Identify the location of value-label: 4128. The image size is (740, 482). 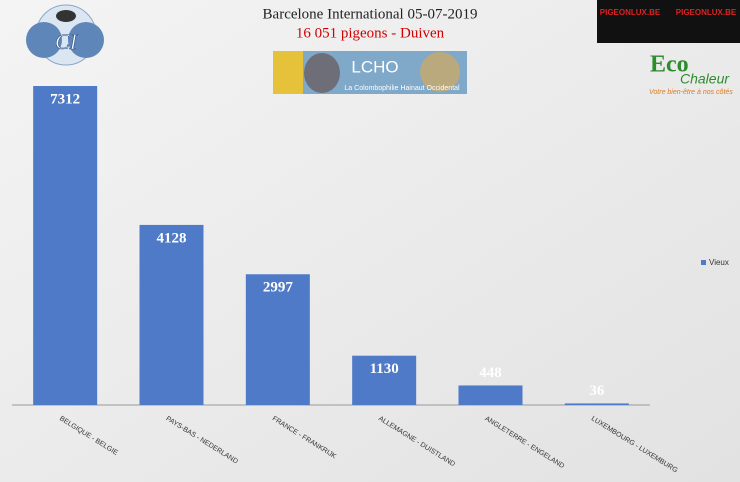
(172, 238).